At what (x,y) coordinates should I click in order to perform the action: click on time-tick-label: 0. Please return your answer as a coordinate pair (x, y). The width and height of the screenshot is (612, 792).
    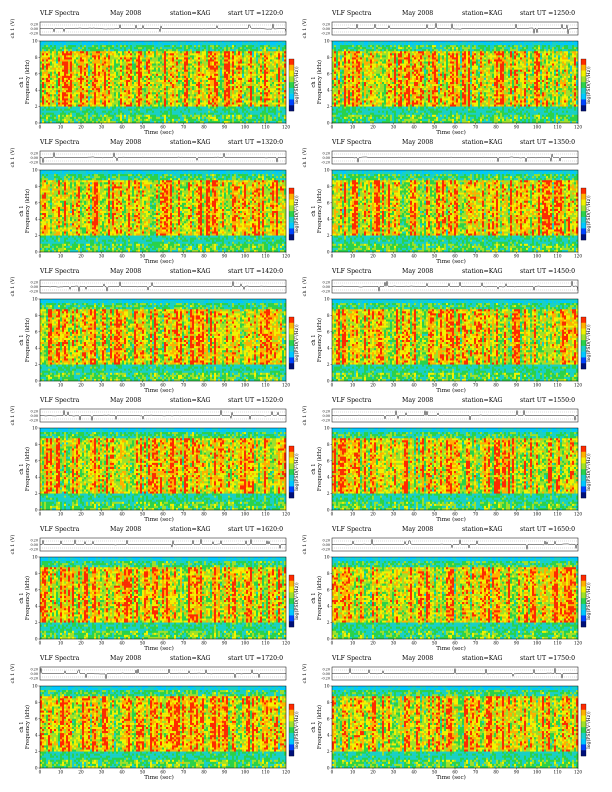
    Looking at the image, I should click on (332, 643).